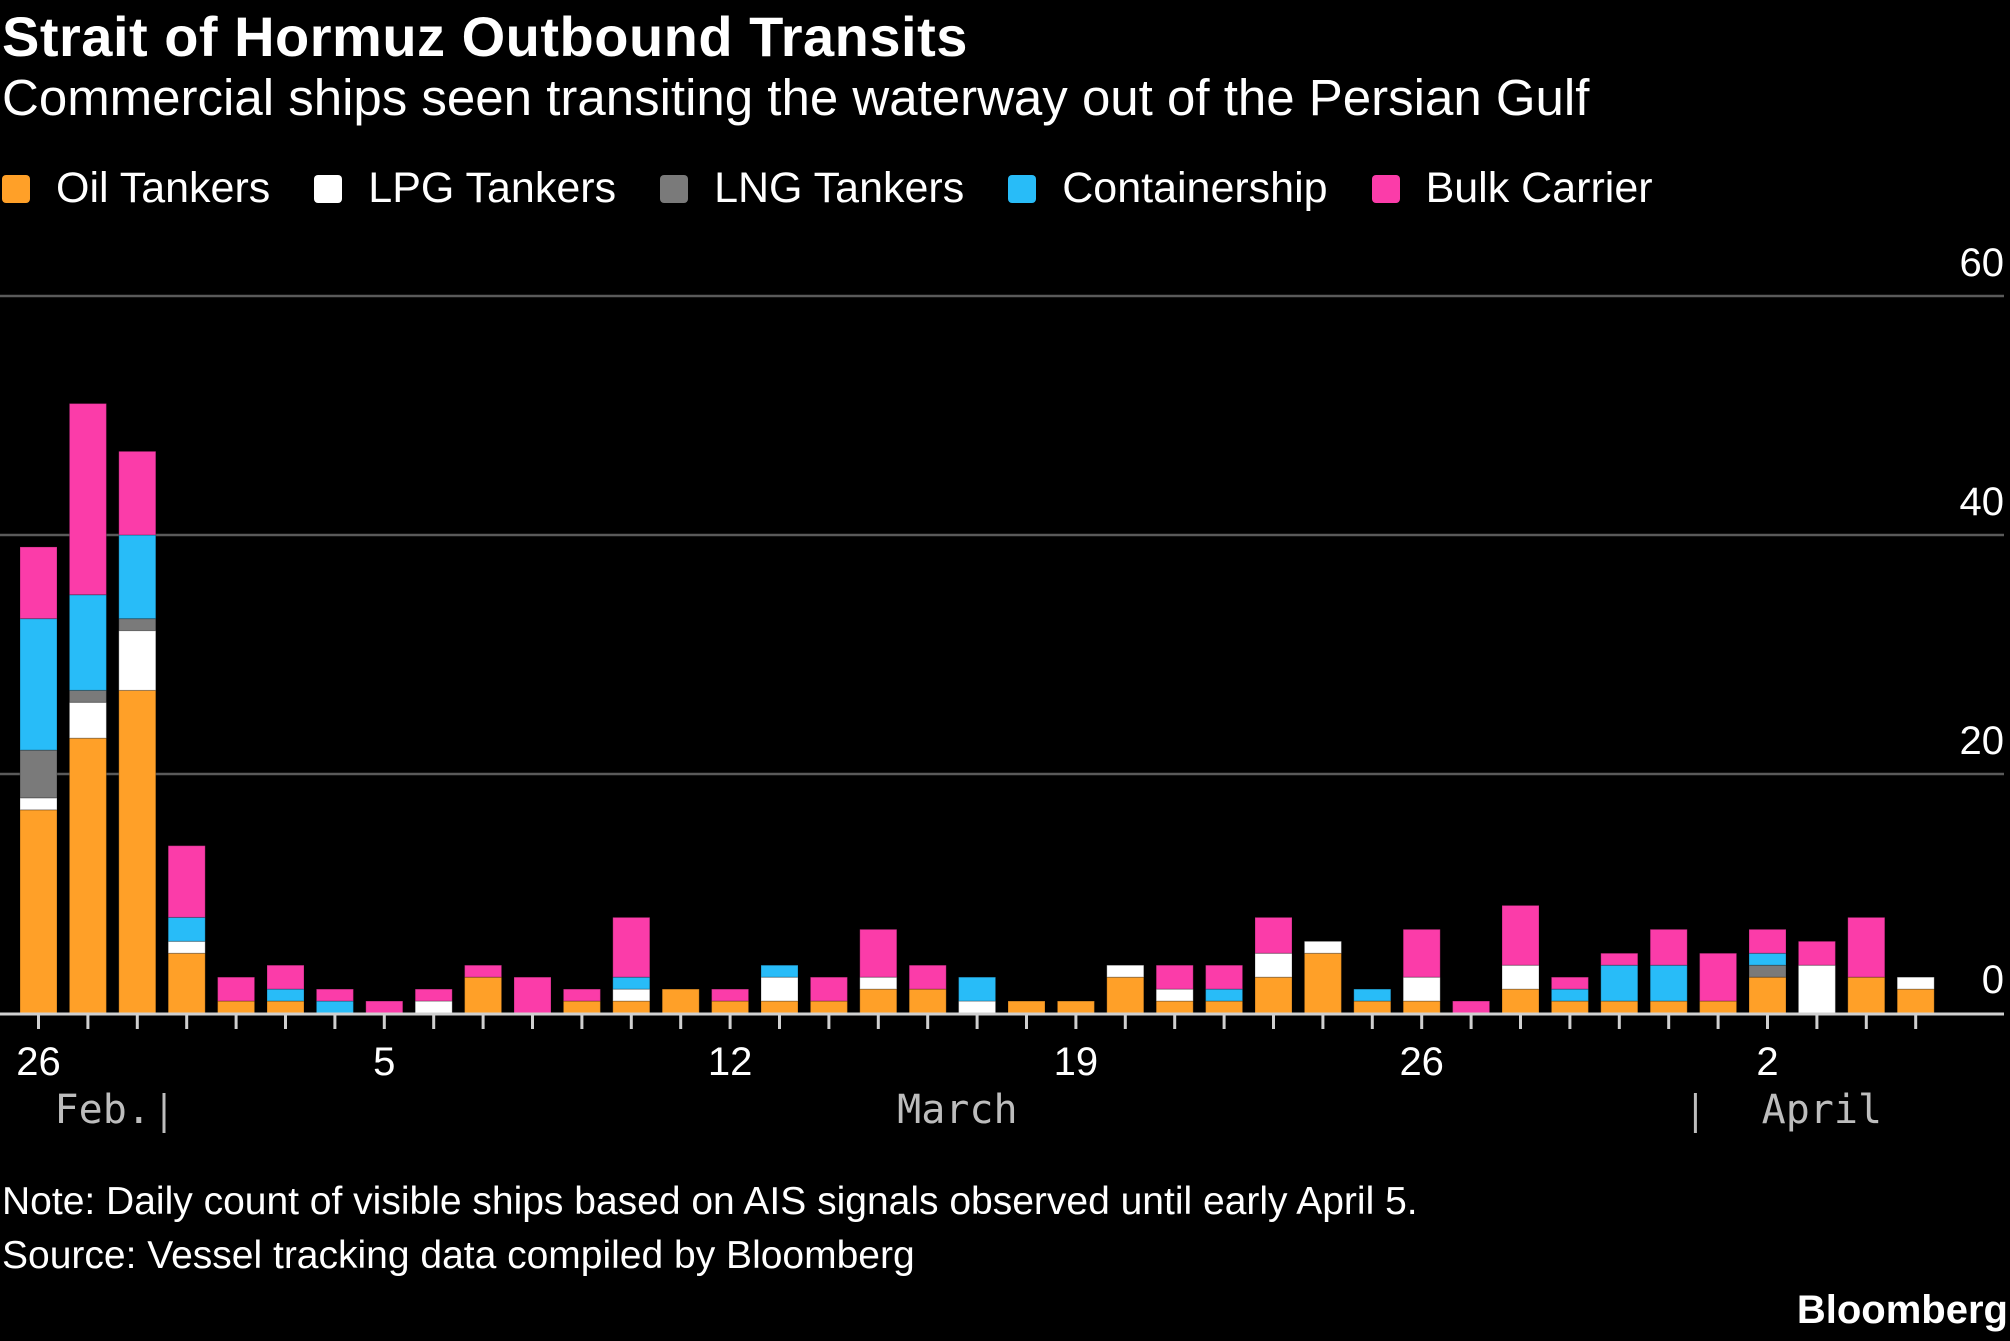  What do you see at coordinates (1076, 1062) in the screenshot?
I see `x-tick-label: 19` at bounding box center [1076, 1062].